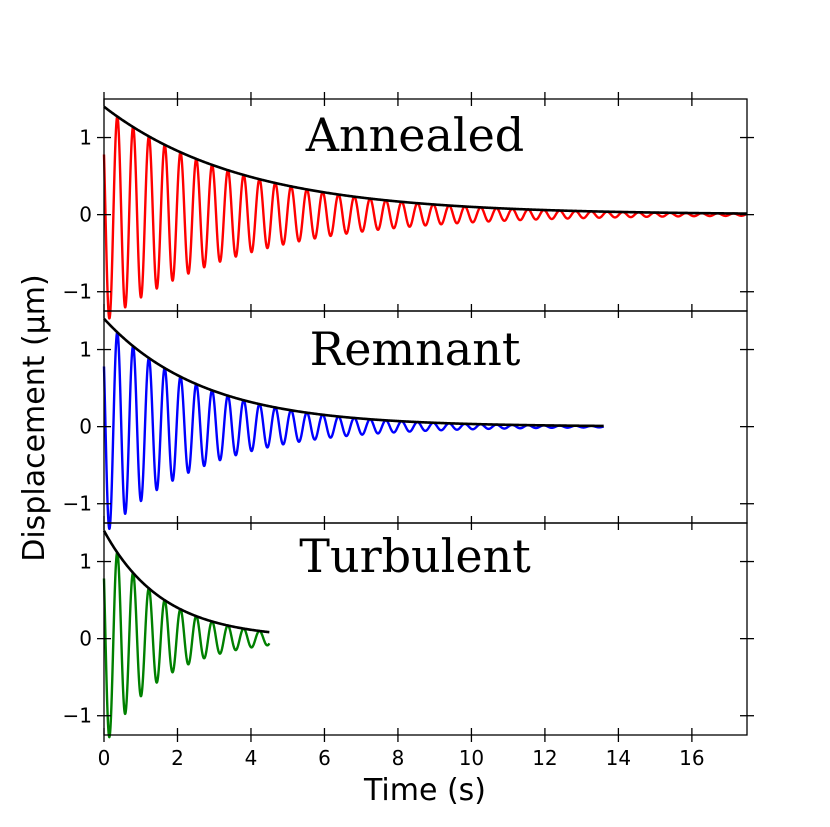  Describe the element at coordinates (544, 758) in the screenshot. I see `x-tick-label: 12` at that location.